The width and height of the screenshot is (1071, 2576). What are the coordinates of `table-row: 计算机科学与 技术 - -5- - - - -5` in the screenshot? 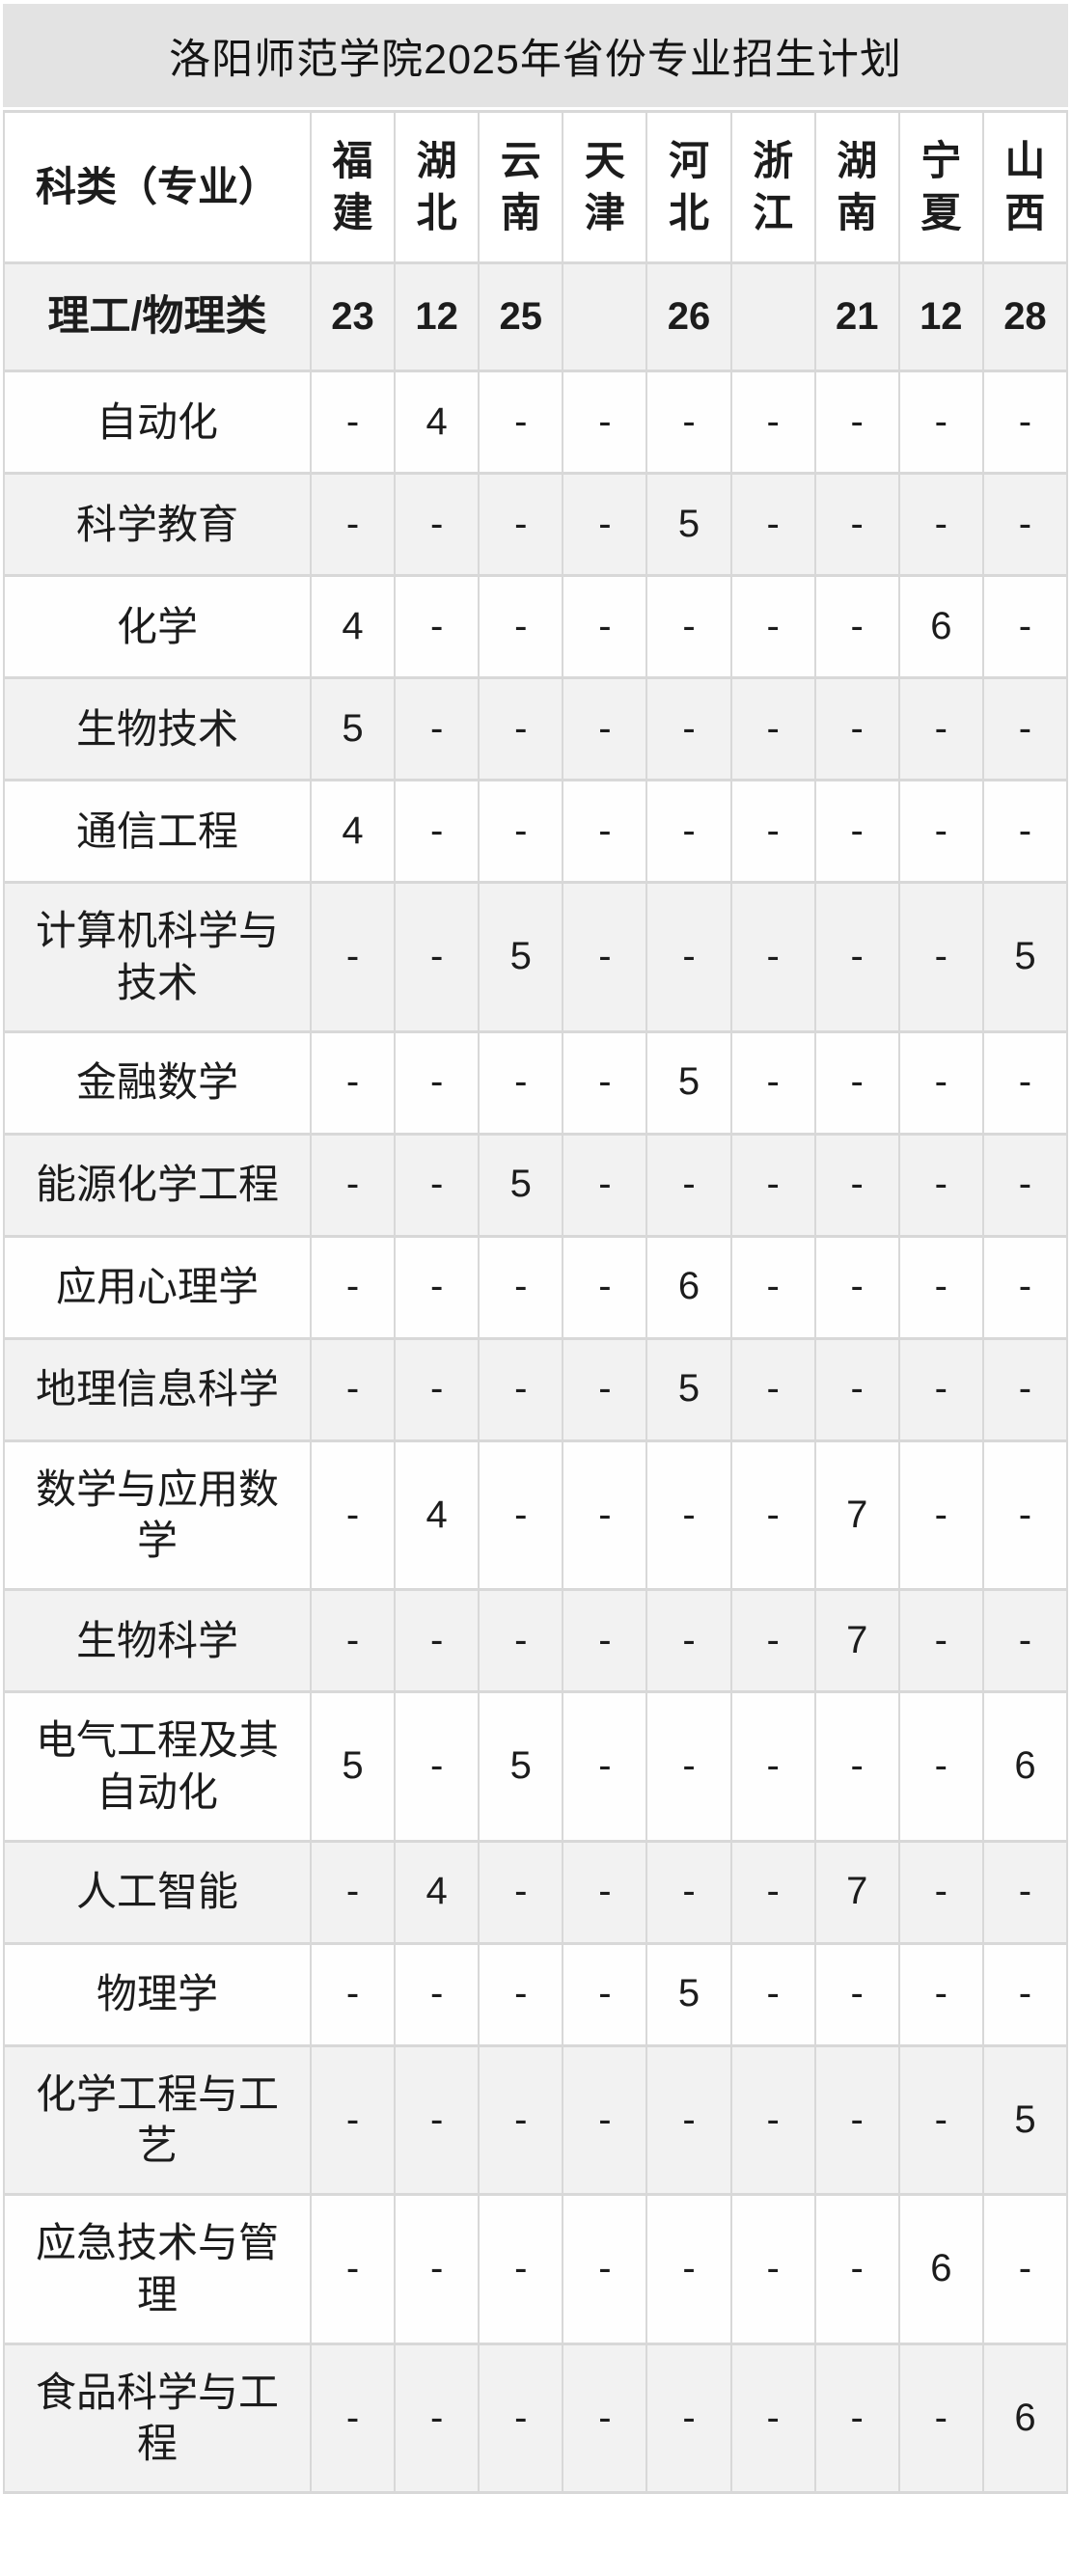 It's located at (536, 957).